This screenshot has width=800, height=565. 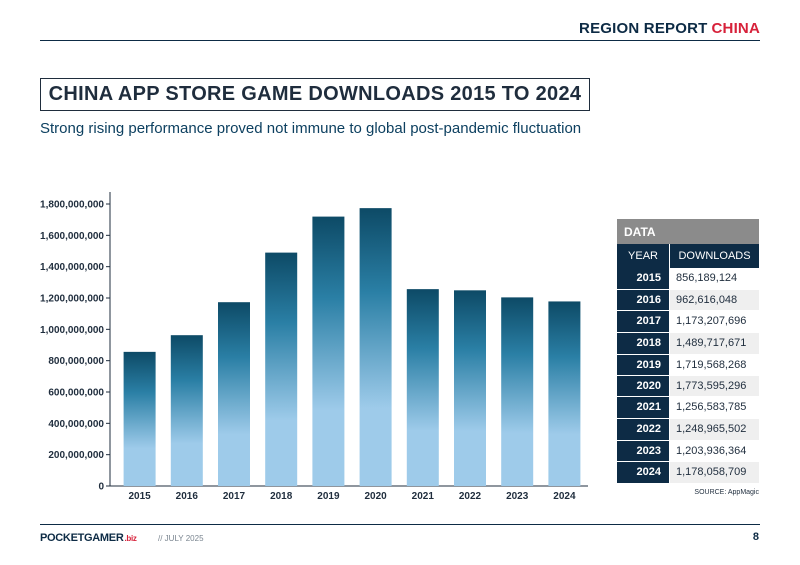 What do you see at coordinates (72, 267) in the screenshot?
I see `y-tick-label: 1,400,000,000` at bounding box center [72, 267].